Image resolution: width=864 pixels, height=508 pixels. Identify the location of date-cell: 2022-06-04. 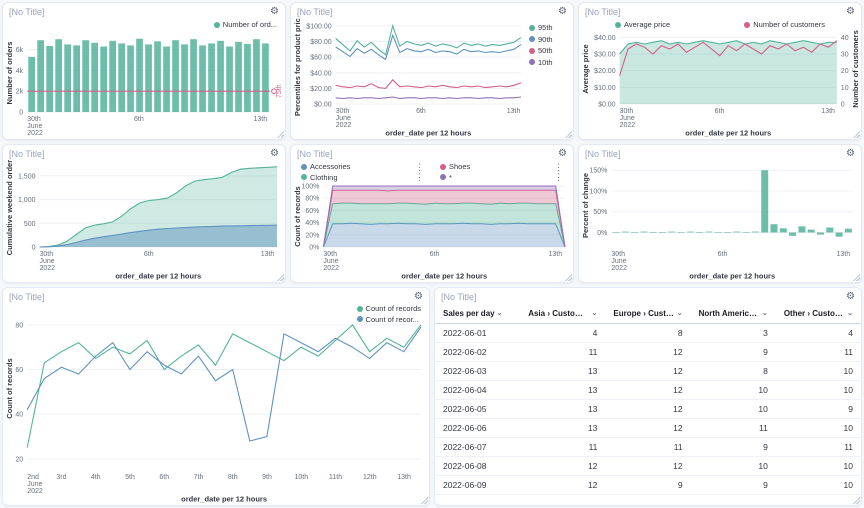
(465, 390).